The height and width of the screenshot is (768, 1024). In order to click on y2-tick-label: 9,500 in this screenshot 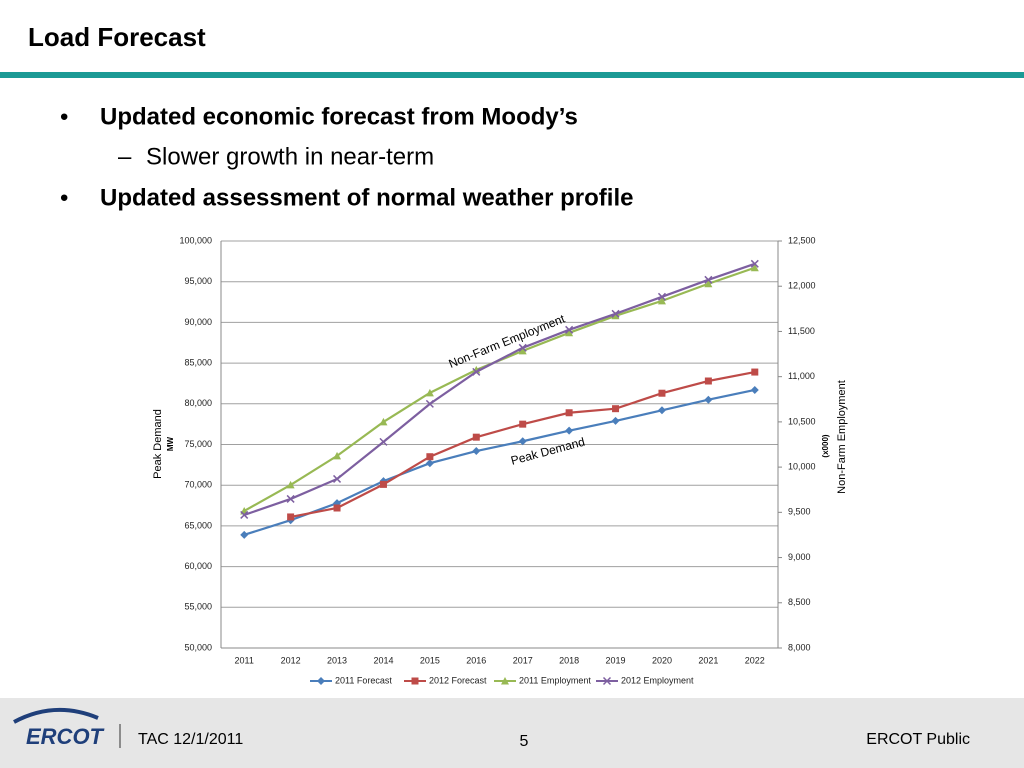, I will do `click(799, 512)`.